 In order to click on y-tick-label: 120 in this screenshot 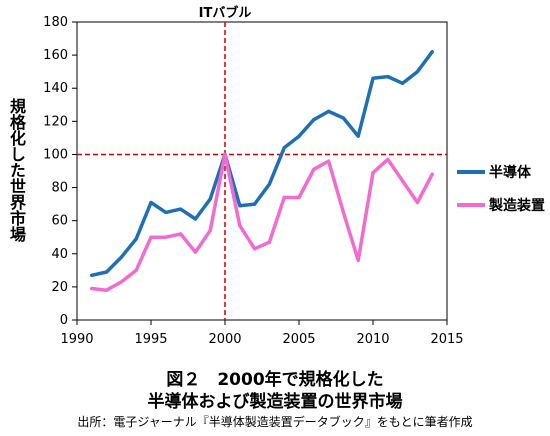, I will do `click(55, 121)`.